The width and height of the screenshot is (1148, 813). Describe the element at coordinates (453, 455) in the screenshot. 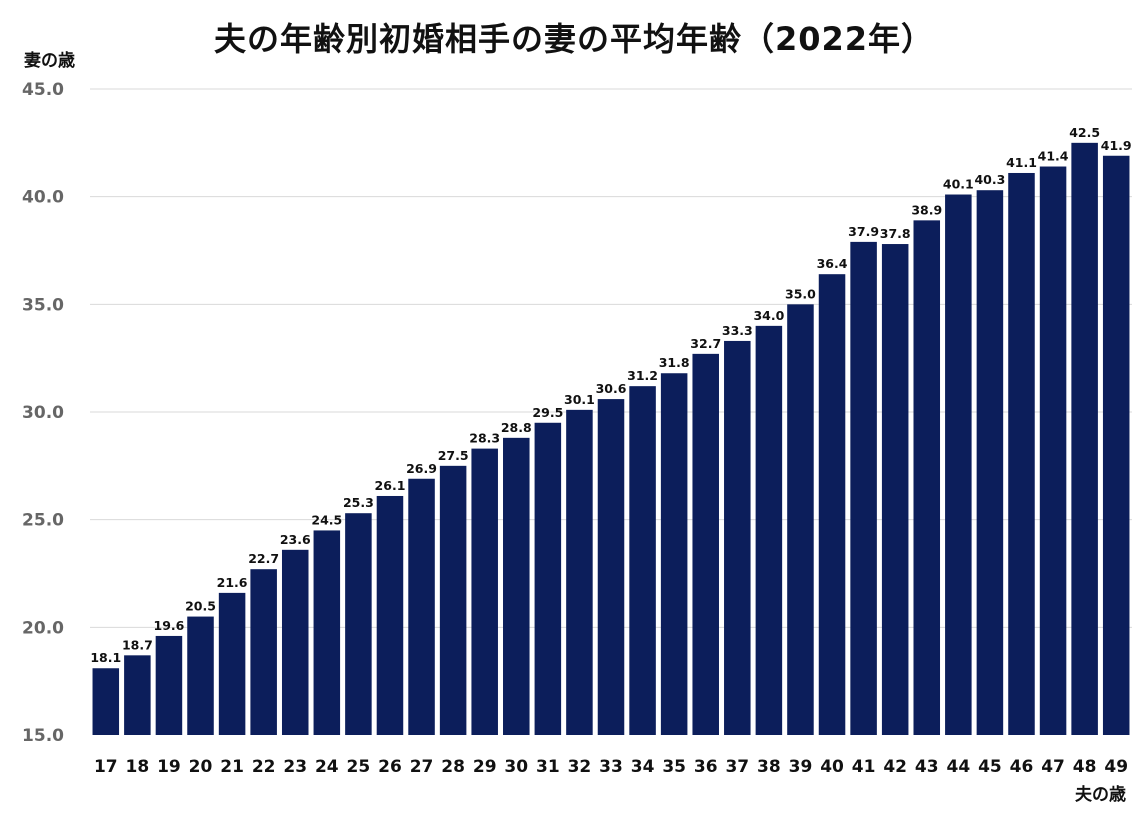

I see `data-label: 27.5` at that location.